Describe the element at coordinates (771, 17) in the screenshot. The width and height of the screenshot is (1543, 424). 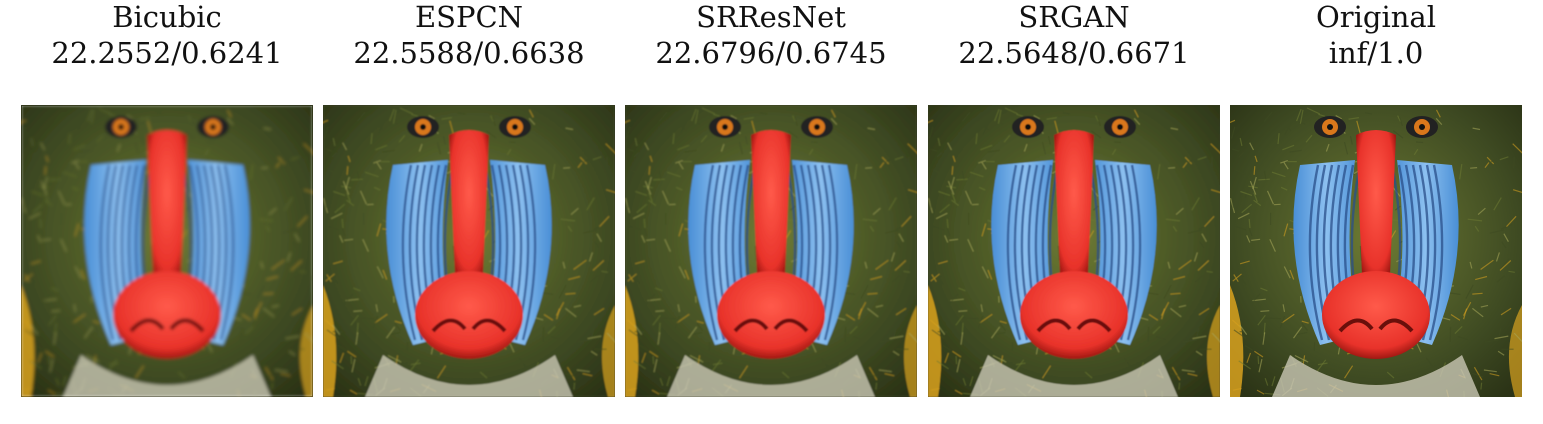
I see `method-name: SRResNet` at that location.